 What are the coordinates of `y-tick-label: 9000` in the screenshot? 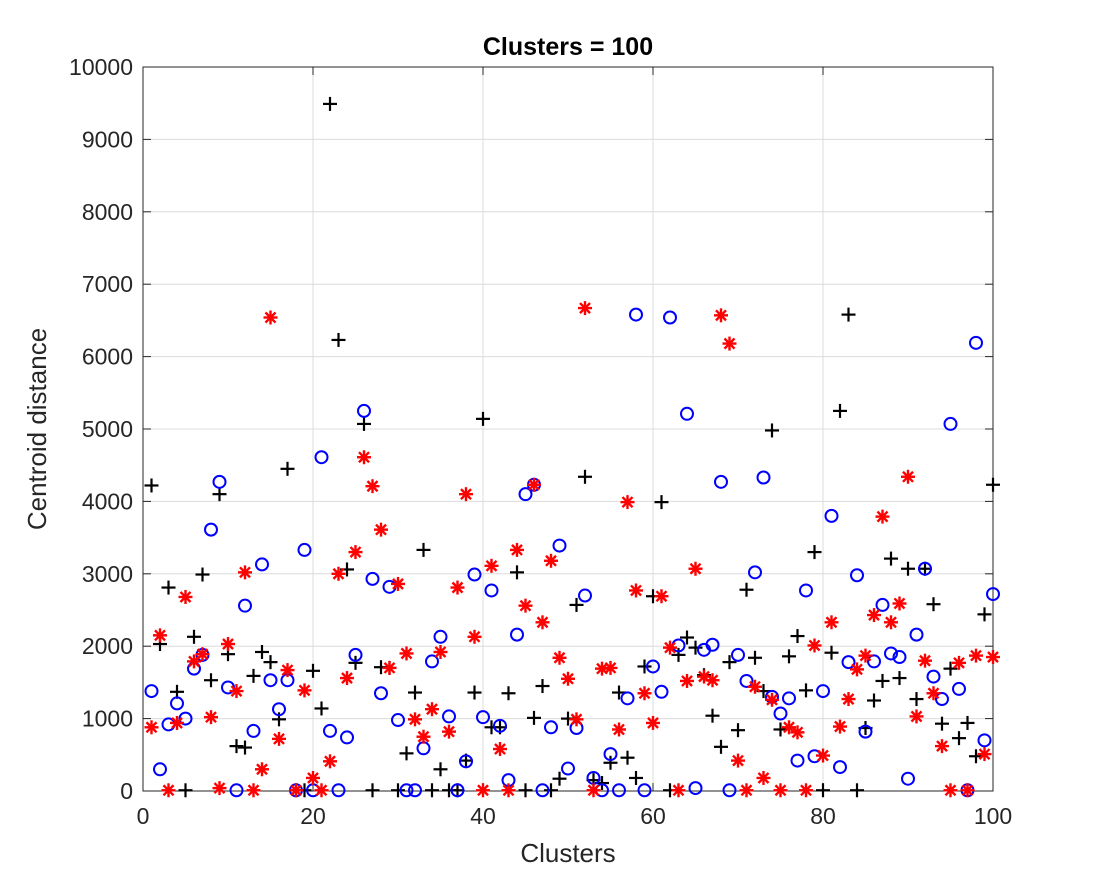 It's located at (107, 139).